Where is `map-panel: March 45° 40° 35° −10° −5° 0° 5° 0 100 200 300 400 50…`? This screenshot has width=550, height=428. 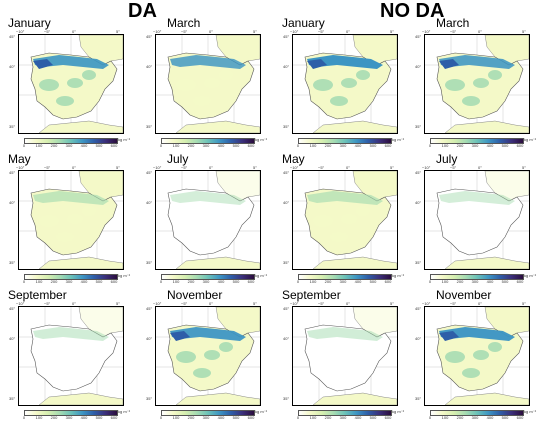 map-panel: March 45° 40° 35° −10° −5° 0° 5° 0 100 200 300 400 50… is located at coordinates (475, 82).